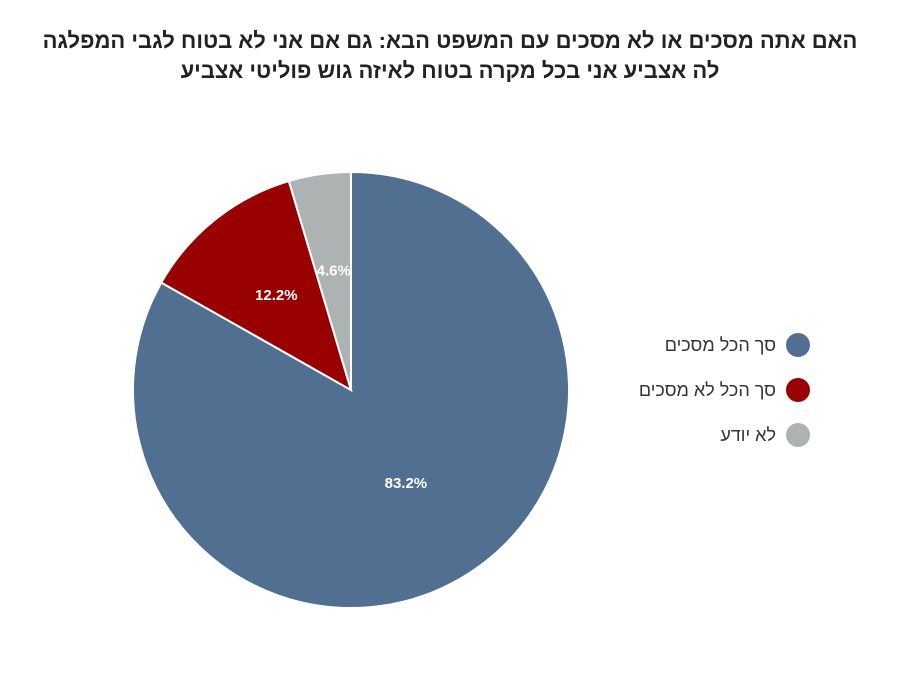 The width and height of the screenshot is (900, 700). Describe the element at coordinates (406, 483) in the screenshot. I see `pie-label-agree: 83.2%` at that location.